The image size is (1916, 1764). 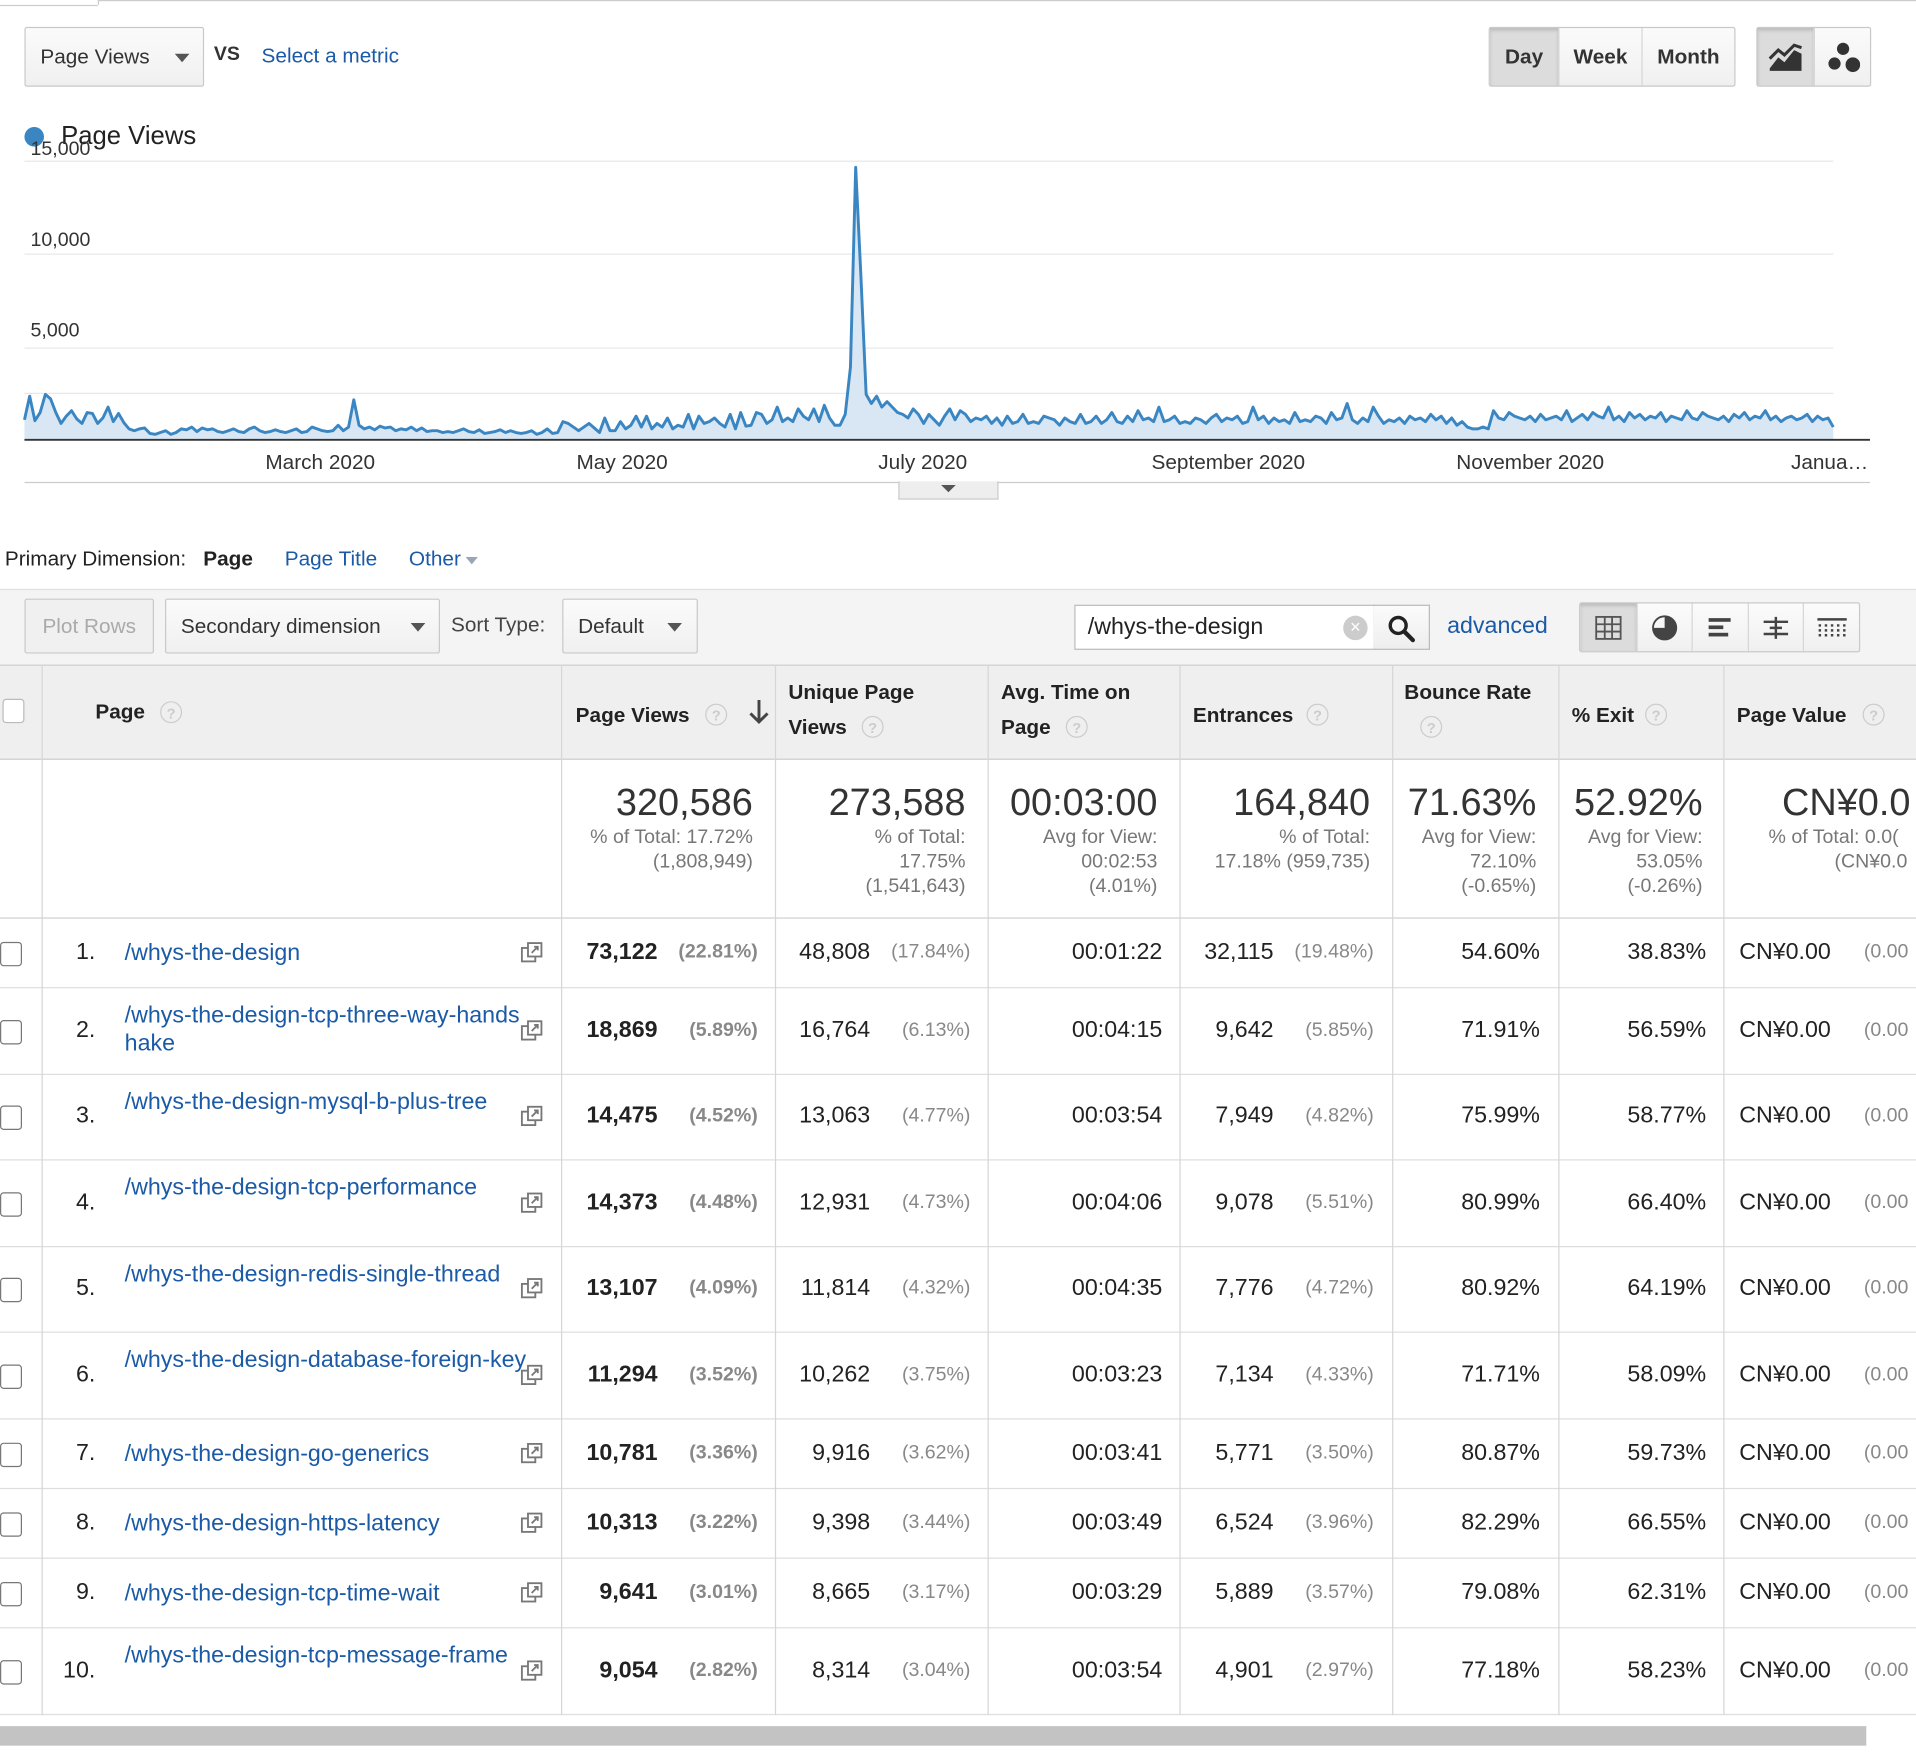 What do you see at coordinates (1285, 712) in the screenshot?
I see `header-entrances: Entrances ?` at bounding box center [1285, 712].